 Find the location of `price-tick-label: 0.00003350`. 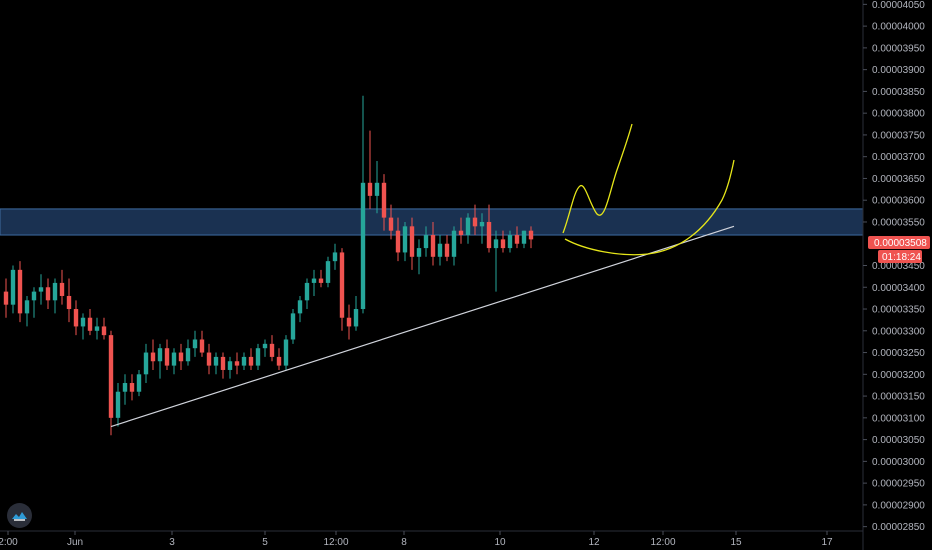

price-tick-label: 0.00003350 is located at coordinates (898, 310).